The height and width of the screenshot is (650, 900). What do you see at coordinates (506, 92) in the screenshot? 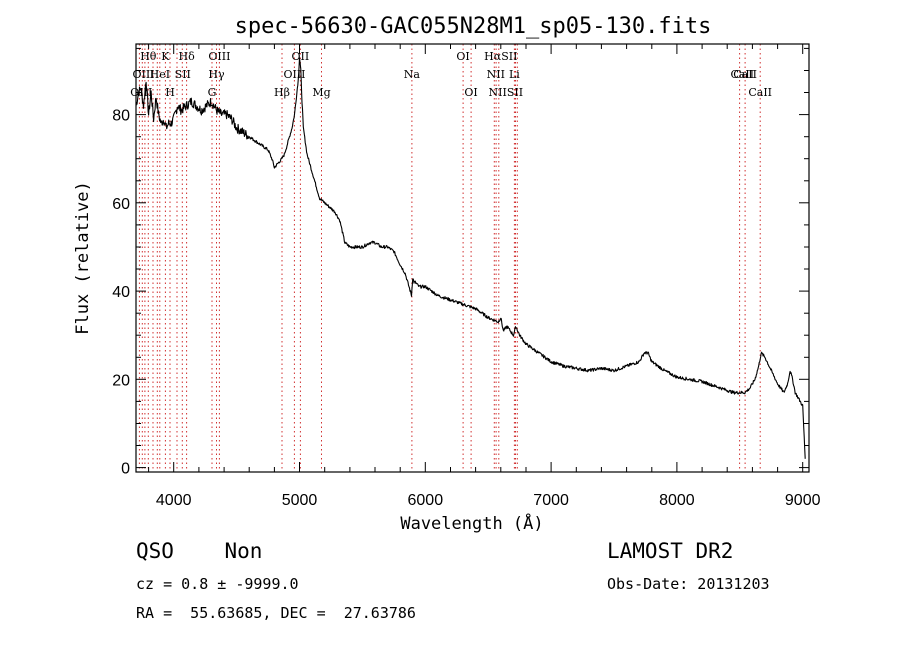
I see `line-label: NIISII` at bounding box center [506, 92].